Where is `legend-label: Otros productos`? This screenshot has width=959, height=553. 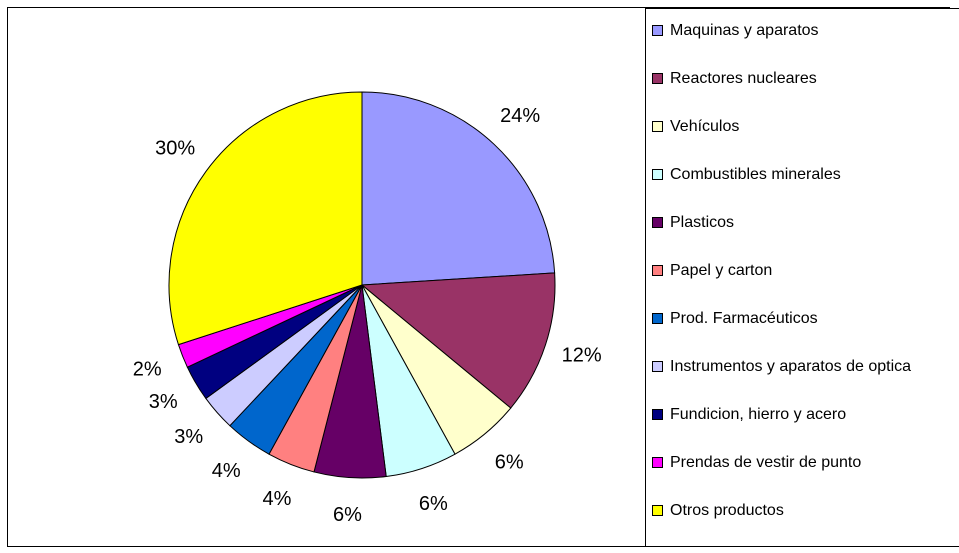 legend-label: Otros productos is located at coordinates (727, 510).